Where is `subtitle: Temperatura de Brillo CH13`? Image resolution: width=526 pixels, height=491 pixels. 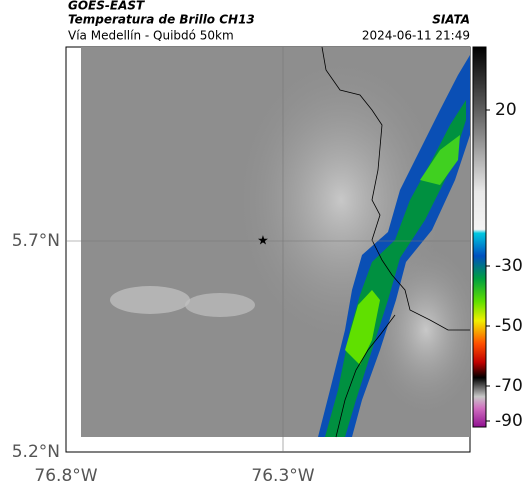 subtitle: Temperatura de Brillo CH13 is located at coordinates (161, 20).